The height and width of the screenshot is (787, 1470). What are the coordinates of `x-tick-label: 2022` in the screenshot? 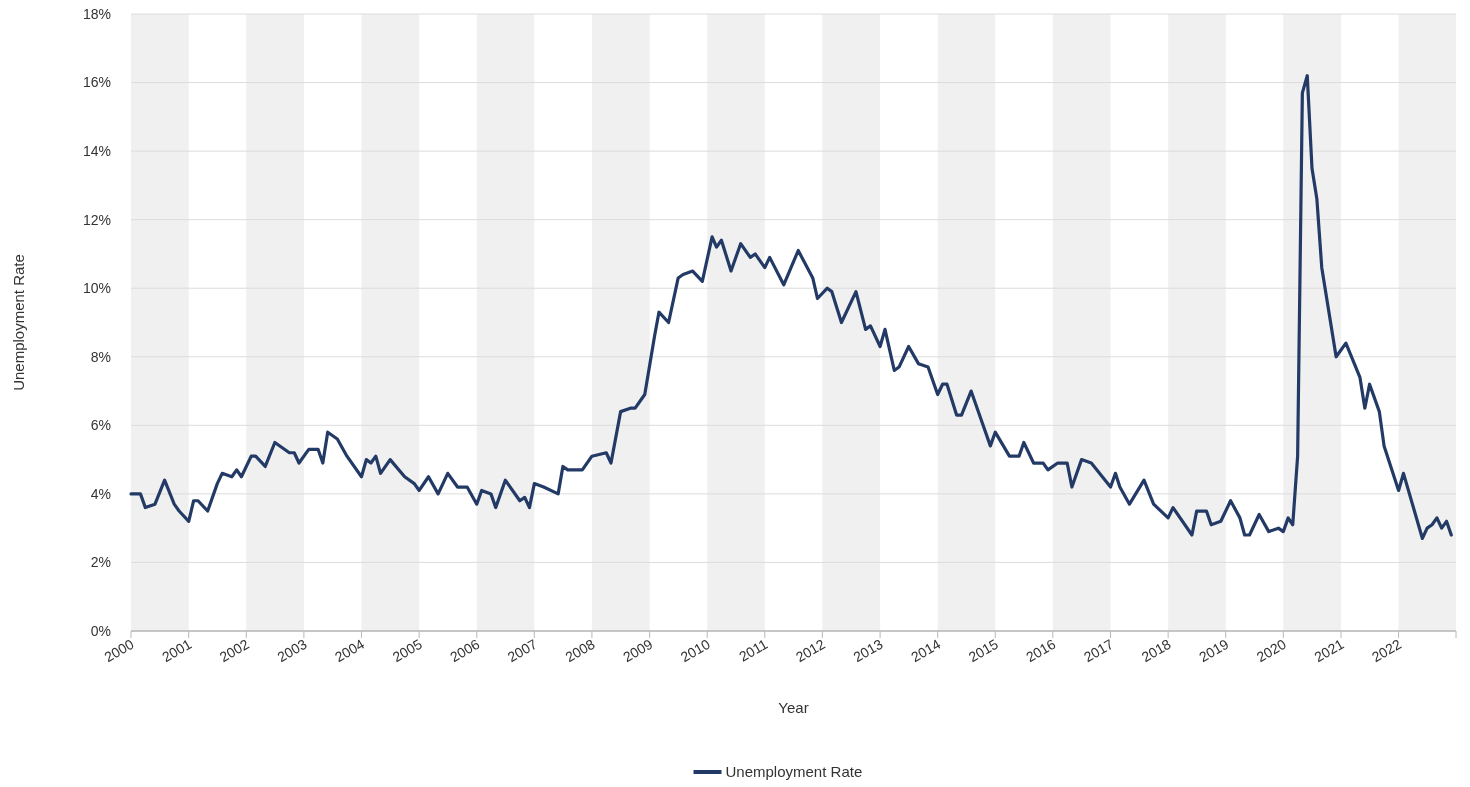 It's located at (1387, 650).